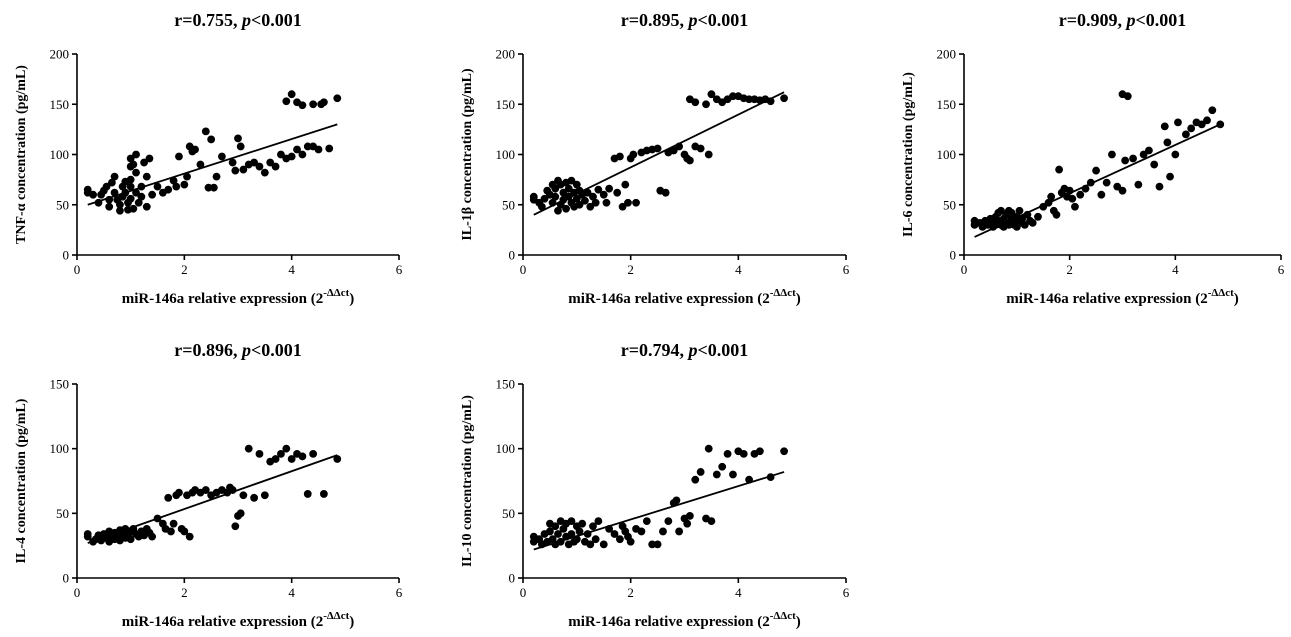 This screenshot has width=1291, height=637. What do you see at coordinates (1069, 269) in the screenshot?
I see `x-tick-label: 2` at bounding box center [1069, 269].